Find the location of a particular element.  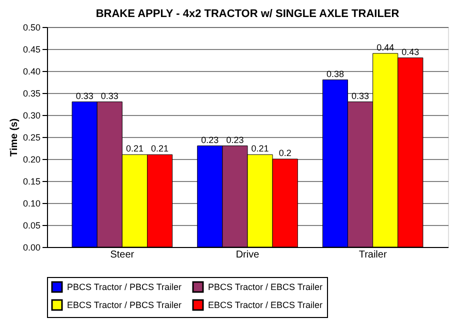

legend-label: PBCS Tractor / PBCS Trailer is located at coordinates (124, 287).